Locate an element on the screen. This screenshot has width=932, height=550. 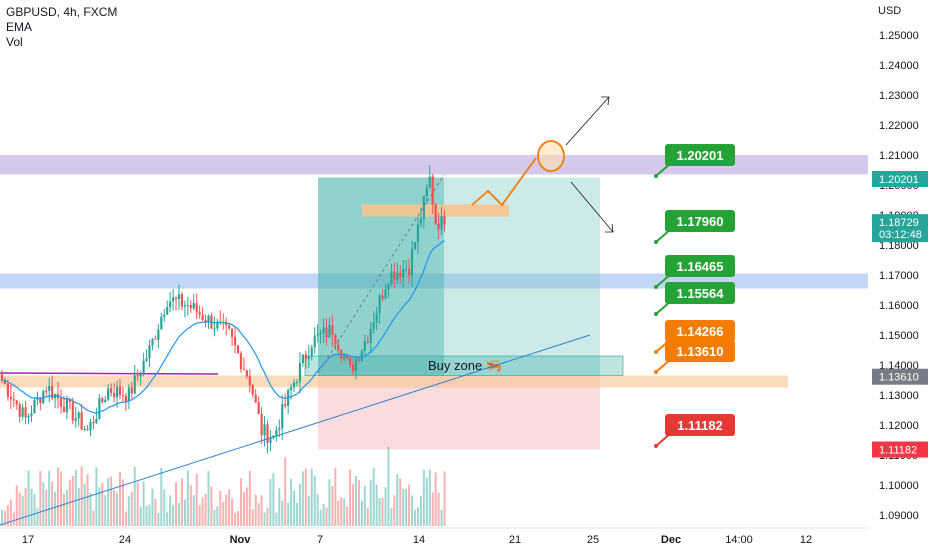
price-axis-tag is located at coordinates (900, 178).